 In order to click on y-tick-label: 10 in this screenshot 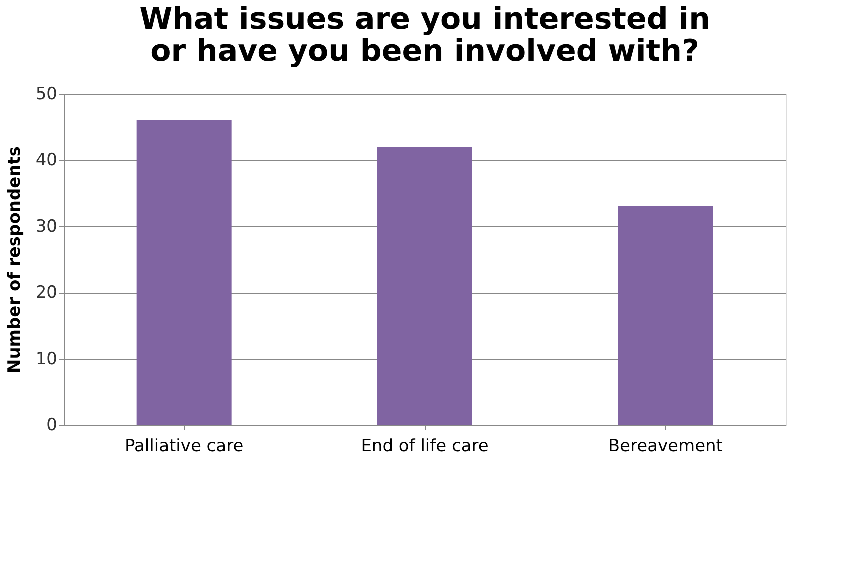, I will do `click(47, 359)`.